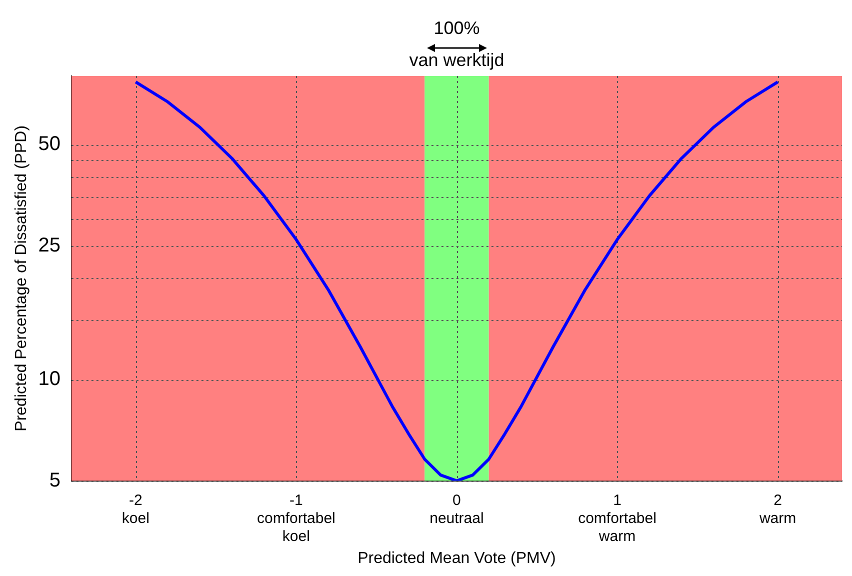 The height and width of the screenshot is (576, 852). Describe the element at coordinates (457, 558) in the screenshot. I see `x-axis-title: Predicted Mean Vote (PMV)` at that location.